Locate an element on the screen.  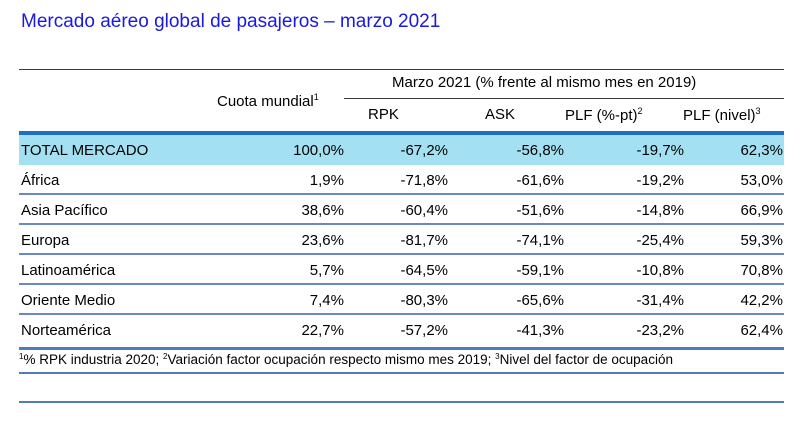
header-plf-pt-label: PLF (%-pt) is located at coordinates (601, 115).